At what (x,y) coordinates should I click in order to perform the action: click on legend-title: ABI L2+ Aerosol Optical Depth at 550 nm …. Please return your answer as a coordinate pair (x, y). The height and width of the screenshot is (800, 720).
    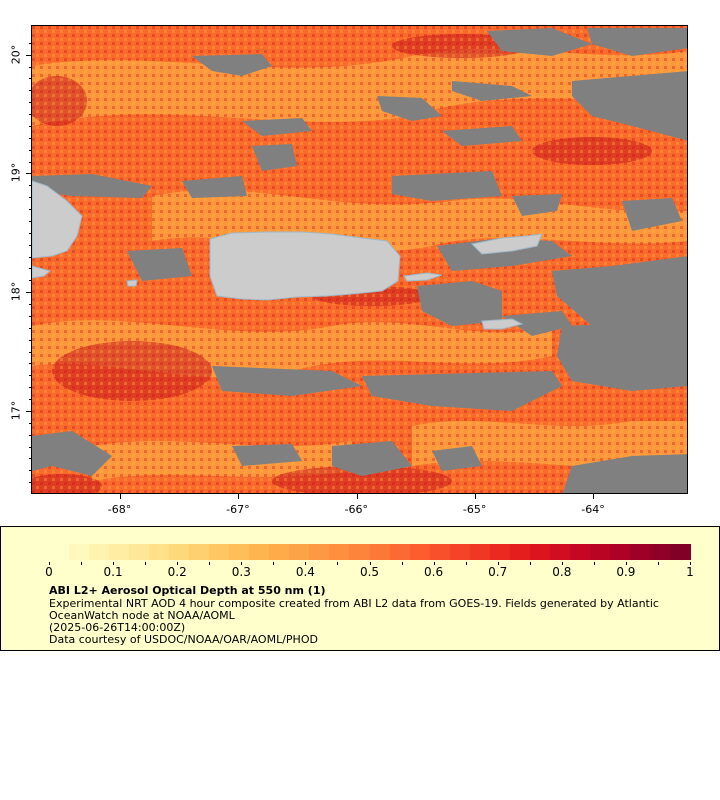
    Looking at the image, I should click on (187, 590).